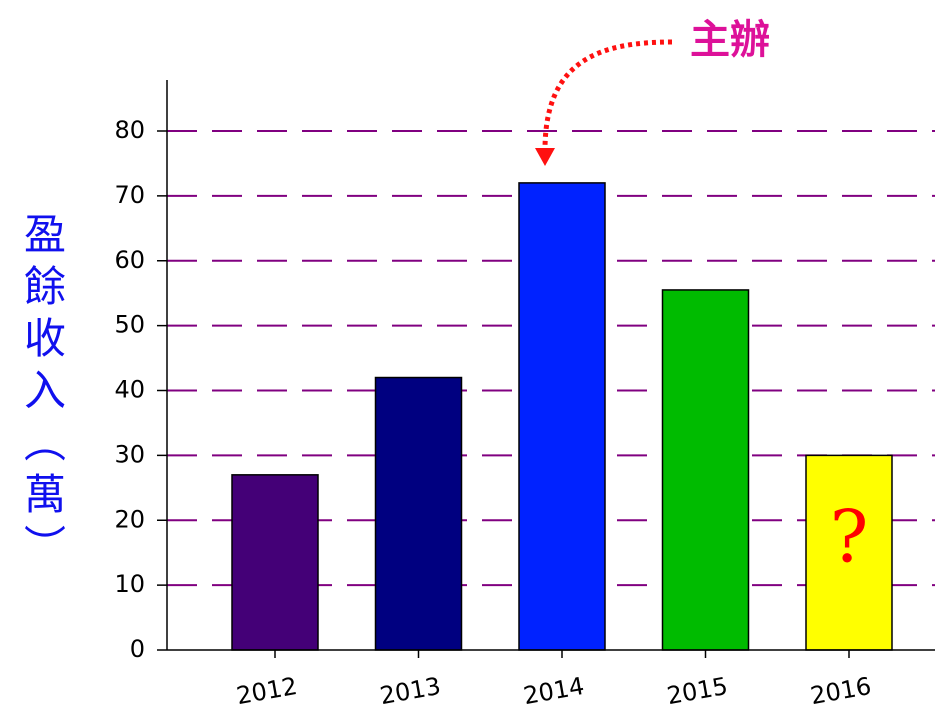 Image resolution: width=935 pixels, height=719 pixels. What do you see at coordinates (849, 537) in the screenshot?
I see `annotation: ?` at bounding box center [849, 537].